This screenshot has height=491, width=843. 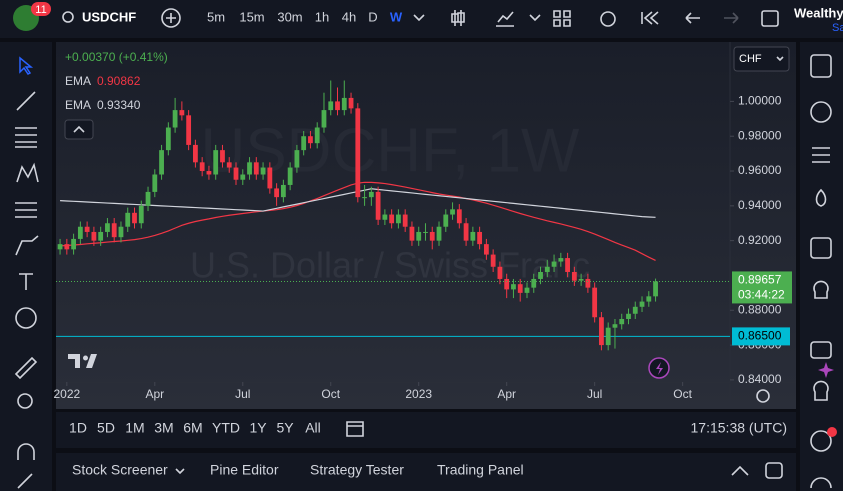 What do you see at coordinates (26, 318) in the screenshot?
I see `emoji-tool` at bounding box center [26, 318].